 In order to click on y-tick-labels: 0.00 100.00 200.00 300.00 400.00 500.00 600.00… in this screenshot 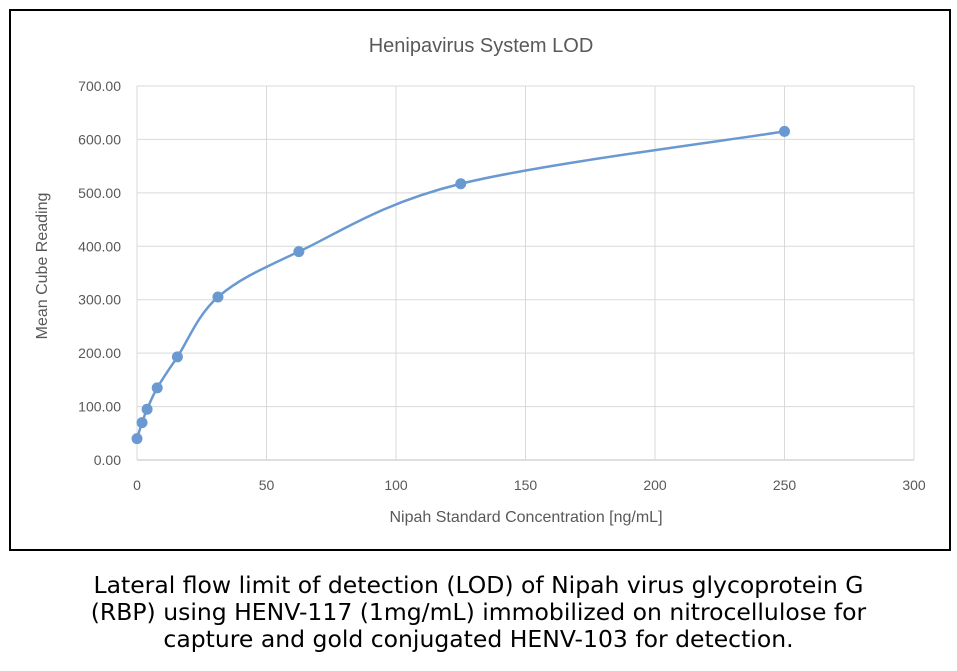, I will do `click(99, 273)`.